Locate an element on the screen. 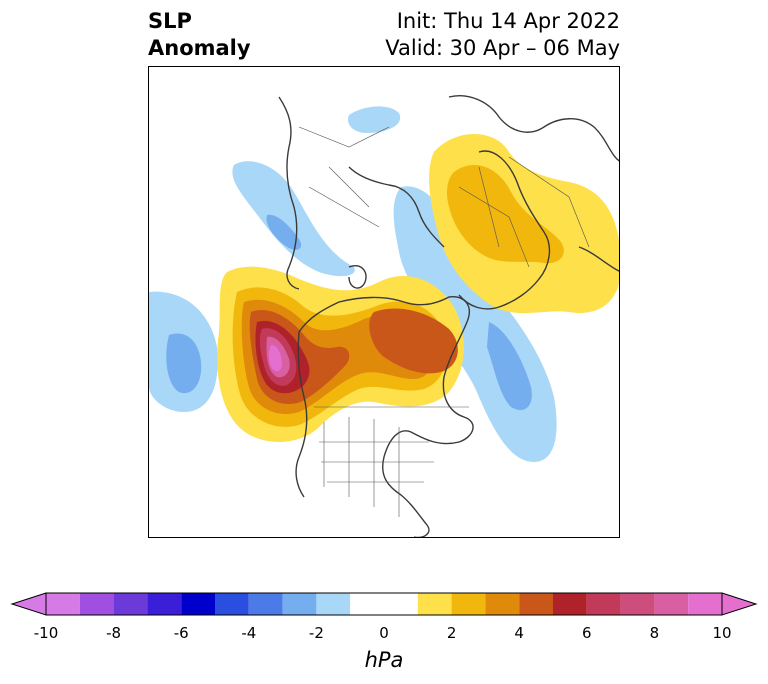 Image resolution: width=768 pixels, height=684 pixels. colorbar-tick-label: -4 is located at coordinates (249, 633).